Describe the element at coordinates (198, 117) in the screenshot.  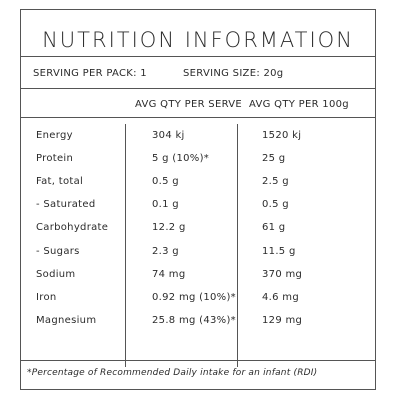
I see `header-divider` at that location.